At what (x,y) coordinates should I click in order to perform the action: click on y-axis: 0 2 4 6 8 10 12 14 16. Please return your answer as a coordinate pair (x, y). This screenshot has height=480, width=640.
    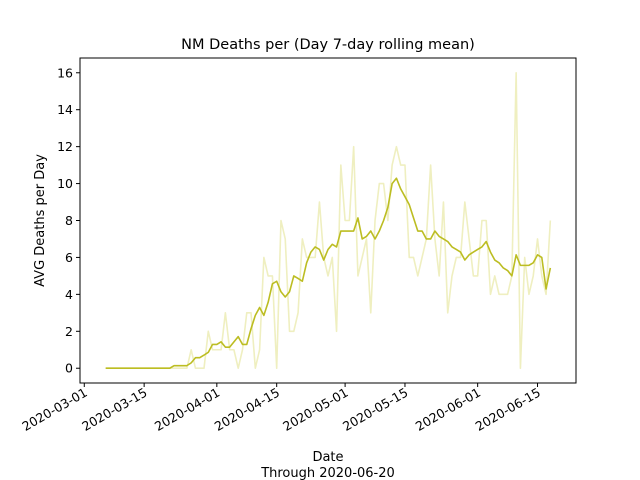
    Looking at the image, I should click on (68, 220).